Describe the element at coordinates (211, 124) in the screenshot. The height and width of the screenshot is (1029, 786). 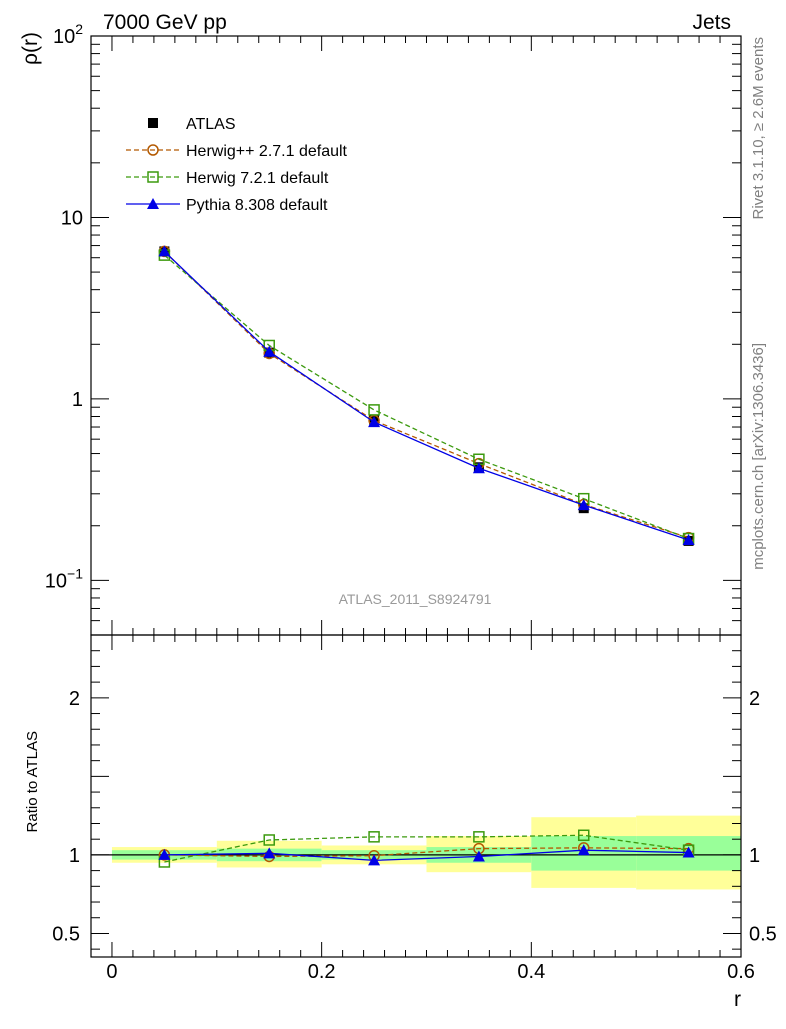
I see `legend-label-0: ATLAS` at that location.